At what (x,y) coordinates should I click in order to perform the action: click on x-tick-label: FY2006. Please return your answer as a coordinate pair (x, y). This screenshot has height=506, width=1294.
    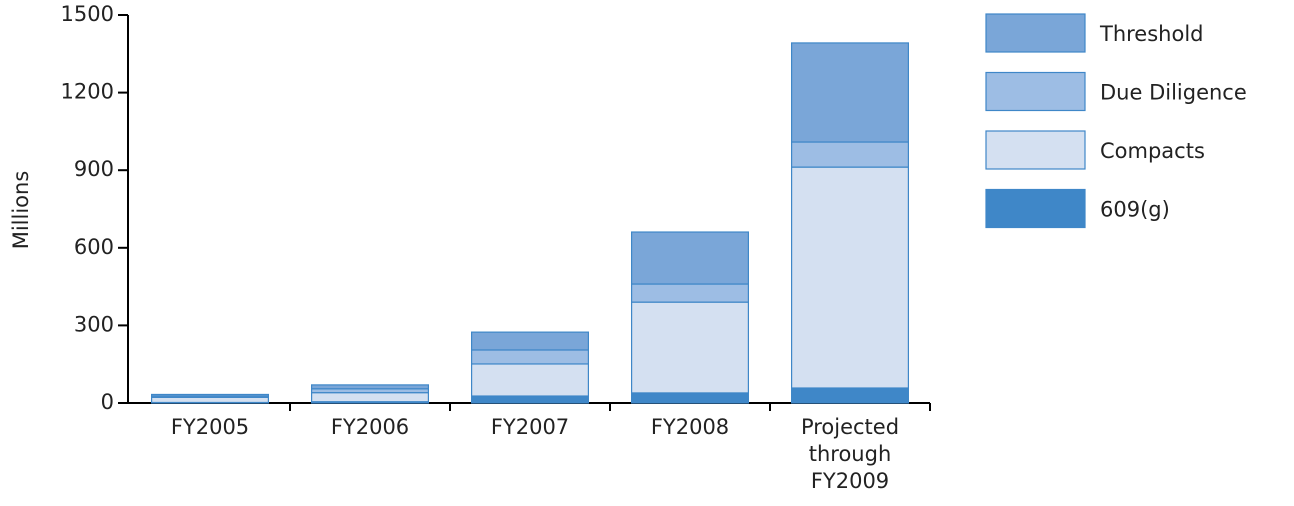
    Looking at the image, I should click on (370, 427).